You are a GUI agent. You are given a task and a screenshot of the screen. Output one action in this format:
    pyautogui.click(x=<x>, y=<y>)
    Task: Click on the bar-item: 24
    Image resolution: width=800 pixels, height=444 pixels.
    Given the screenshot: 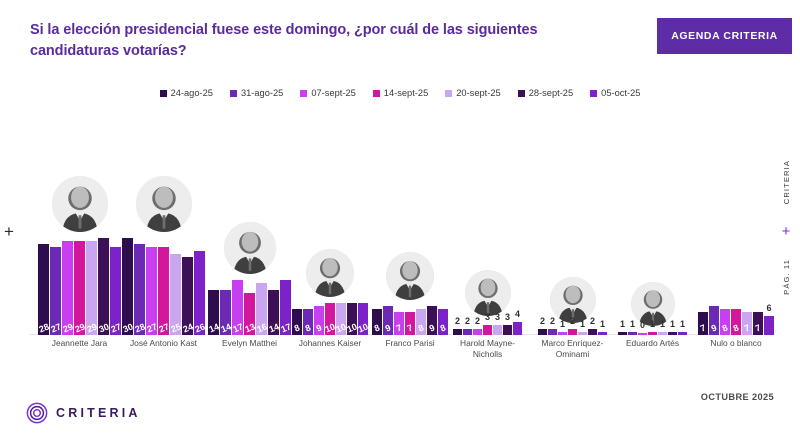 What is the action you would take?
    pyautogui.click(x=187, y=296)
    